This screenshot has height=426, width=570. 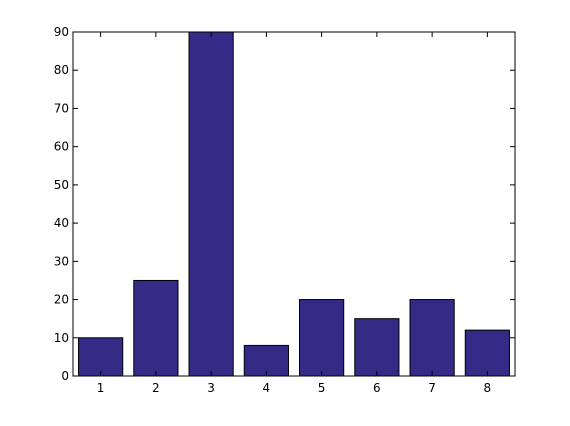 What do you see at coordinates (488, 388) in the screenshot?
I see `x-tick-label-8: 8` at bounding box center [488, 388].